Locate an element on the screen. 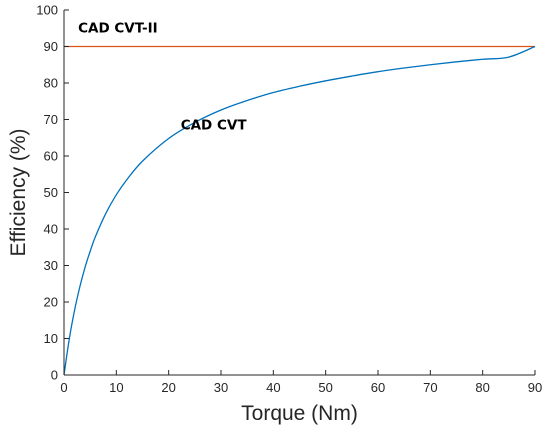  y-tick-label: 70 is located at coordinates (51, 119).